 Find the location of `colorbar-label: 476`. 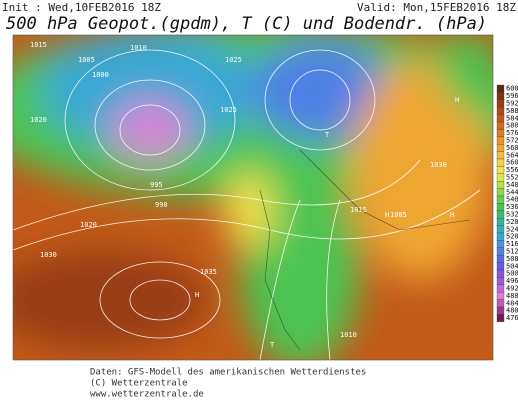

colorbar-label: 476 is located at coordinates (512, 318).